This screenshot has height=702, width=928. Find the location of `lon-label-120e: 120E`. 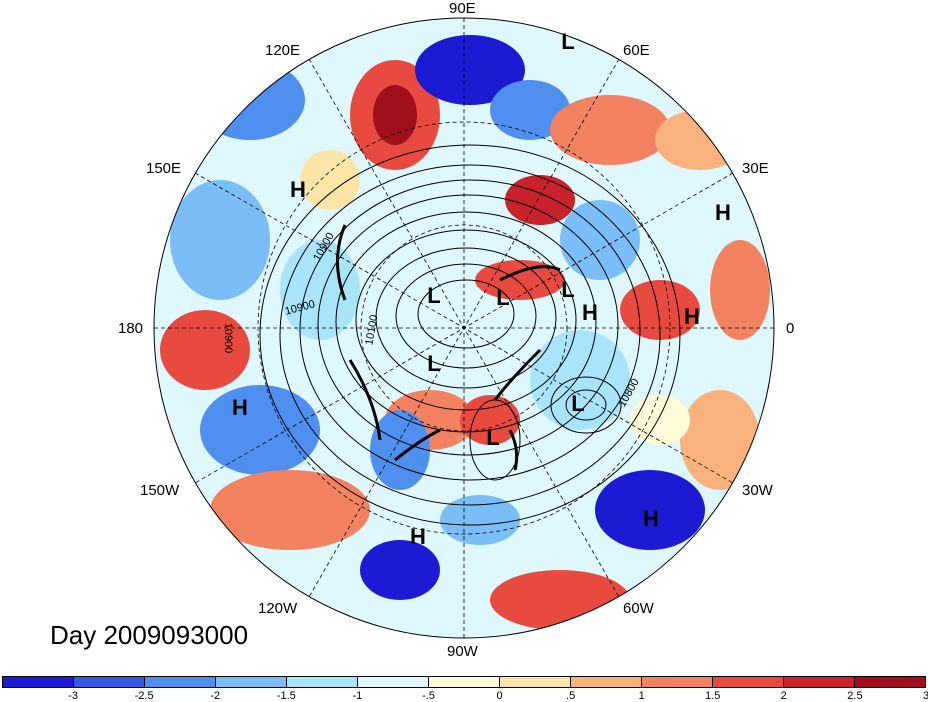

lon-label-120e: 120E is located at coordinates (283, 50).